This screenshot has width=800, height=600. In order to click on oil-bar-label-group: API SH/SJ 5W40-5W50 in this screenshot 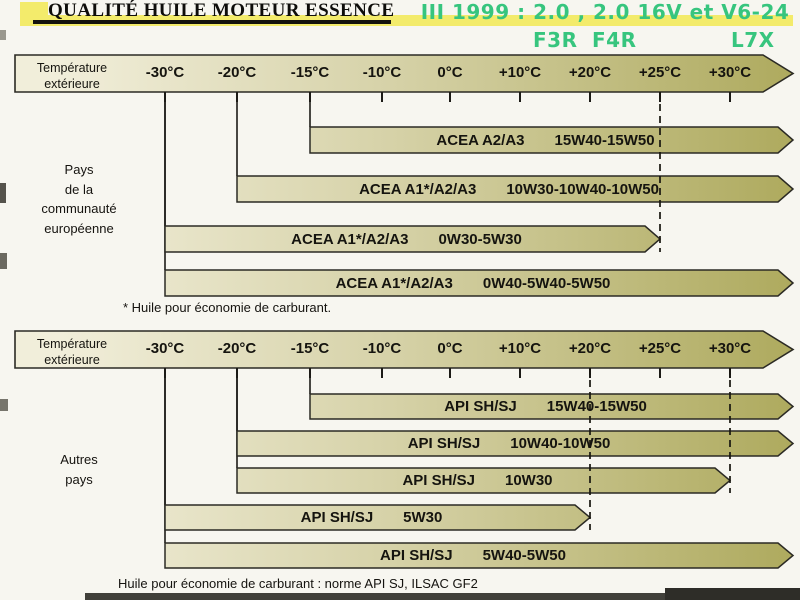, I will do `click(473, 555)`.